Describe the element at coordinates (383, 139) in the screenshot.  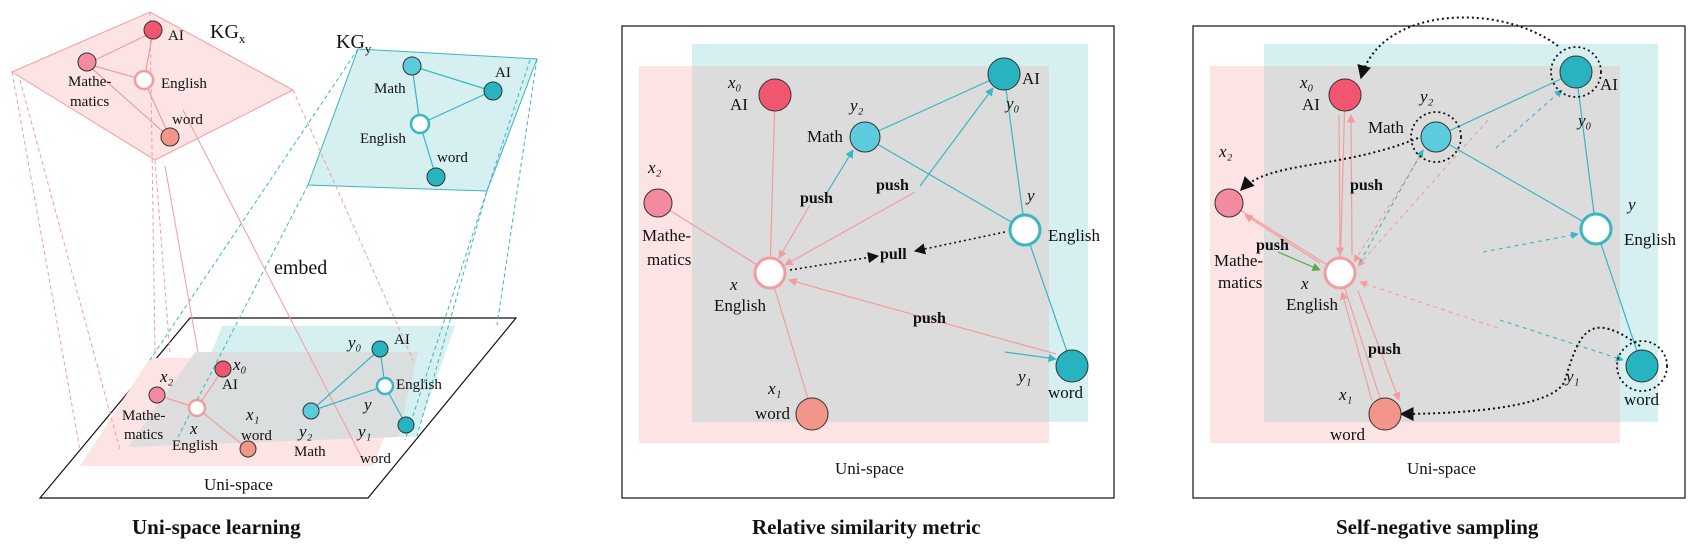
I see `kgy-label-english: English` at that location.